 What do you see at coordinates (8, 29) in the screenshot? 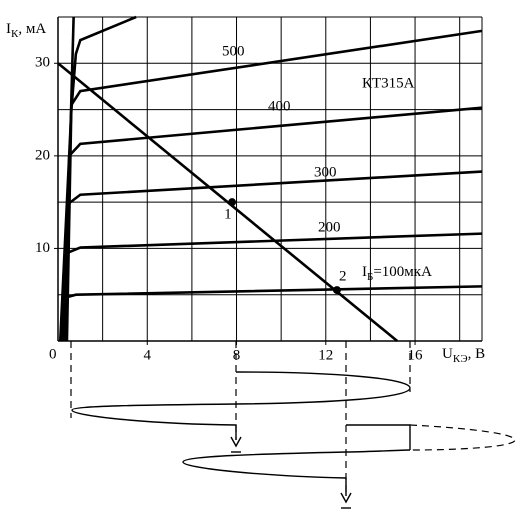
I see `y-label-symbol: I` at bounding box center [8, 29].